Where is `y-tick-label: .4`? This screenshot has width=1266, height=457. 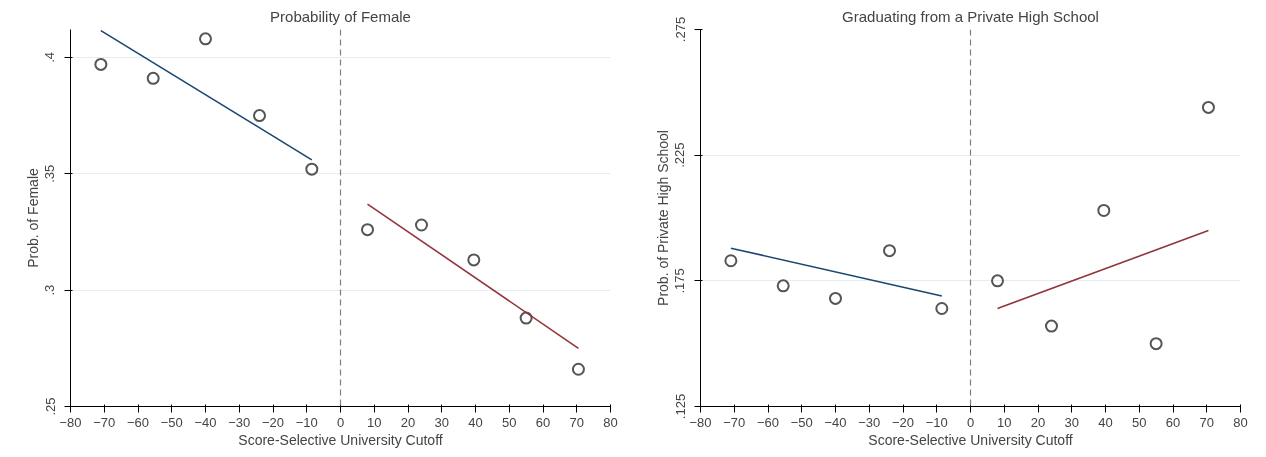
y-tick-label: .4 is located at coordinates (50, 57).